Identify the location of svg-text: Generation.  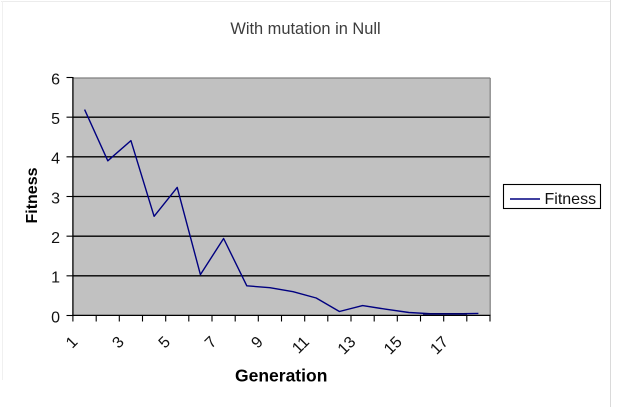
(281, 376).